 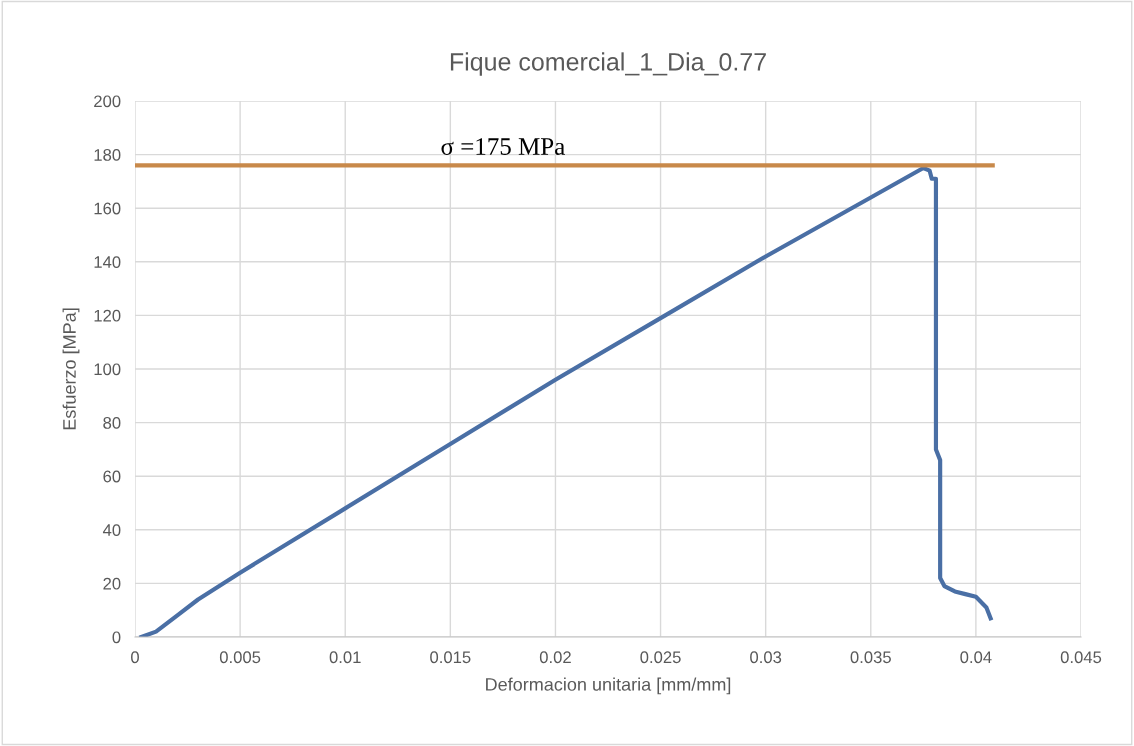 I want to click on y-tick-label: 120, so click(x=107, y=315).